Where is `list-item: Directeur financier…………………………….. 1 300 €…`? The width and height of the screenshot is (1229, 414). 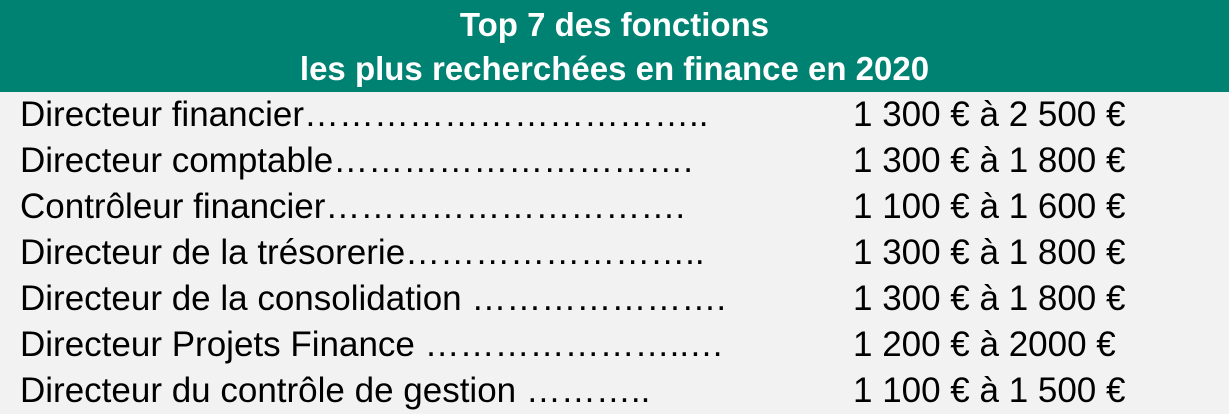 list-item: Directeur financier…………………………….. 1 300 €… is located at coordinates (614, 115).